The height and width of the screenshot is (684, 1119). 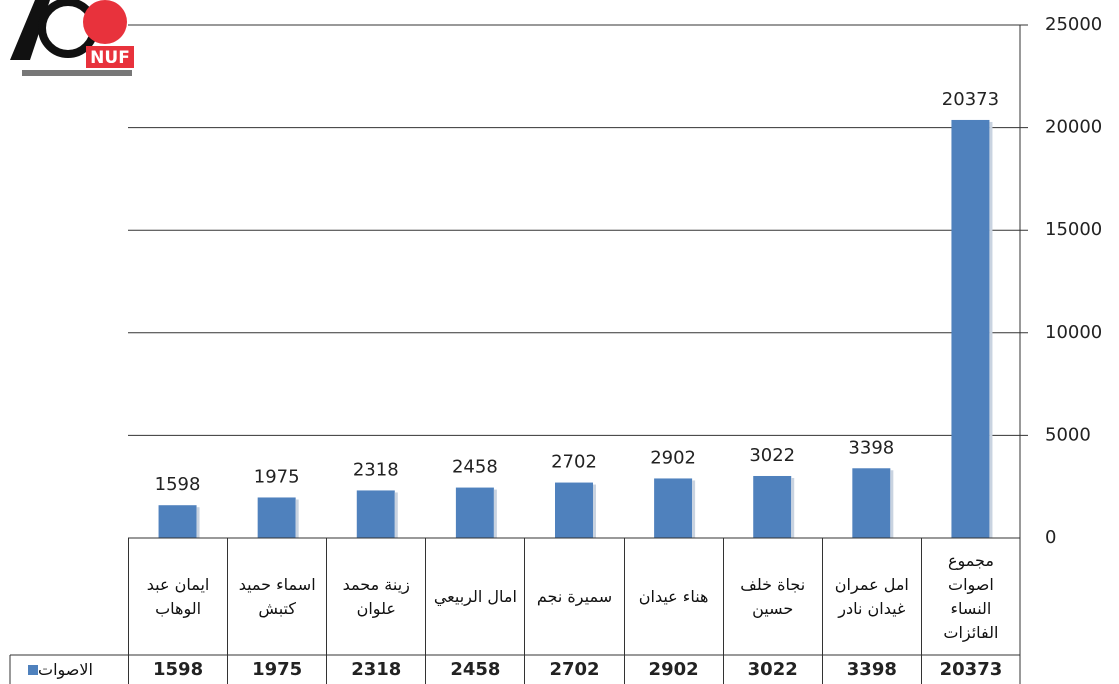 What do you see at coordinates (276, 596) in the screenshot?
I see `category-cell: اسماء حميد كتبش` at bounding box center [276, 596].